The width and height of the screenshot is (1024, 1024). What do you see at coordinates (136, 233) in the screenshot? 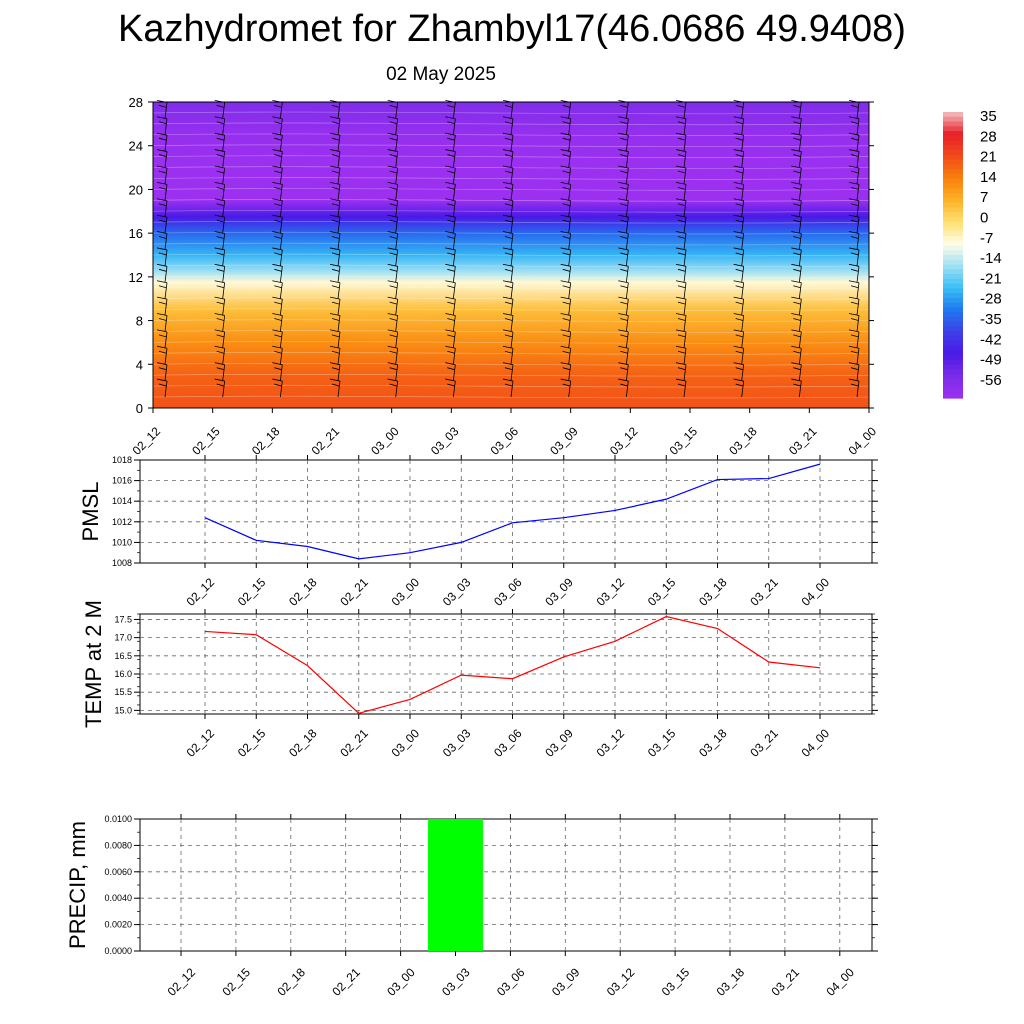
I see `y-tick-label: 16` at bounding box center [136, 233].